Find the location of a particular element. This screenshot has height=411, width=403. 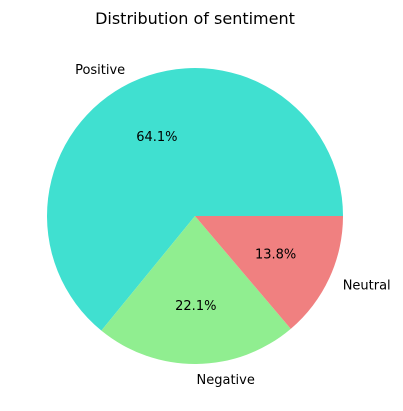

slice-label-negative: Negative is located at coordinates (226, 380).